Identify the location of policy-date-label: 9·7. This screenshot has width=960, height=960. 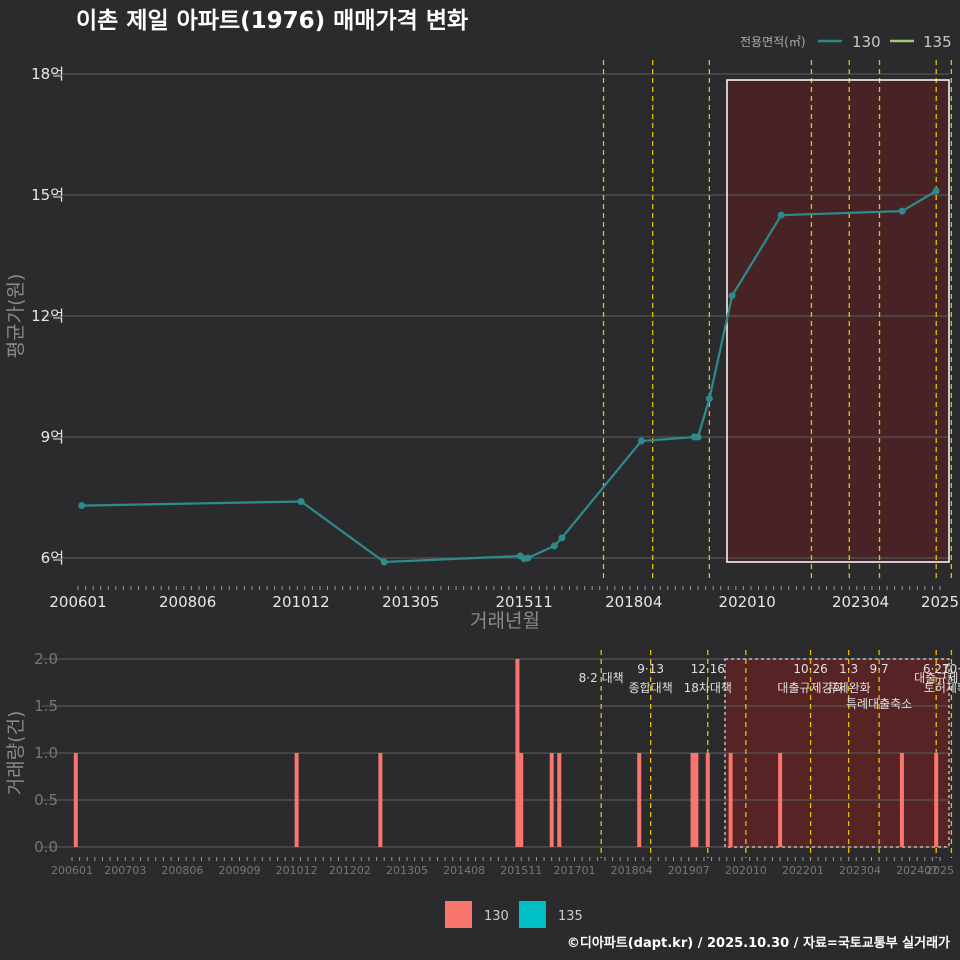
(879, 669).